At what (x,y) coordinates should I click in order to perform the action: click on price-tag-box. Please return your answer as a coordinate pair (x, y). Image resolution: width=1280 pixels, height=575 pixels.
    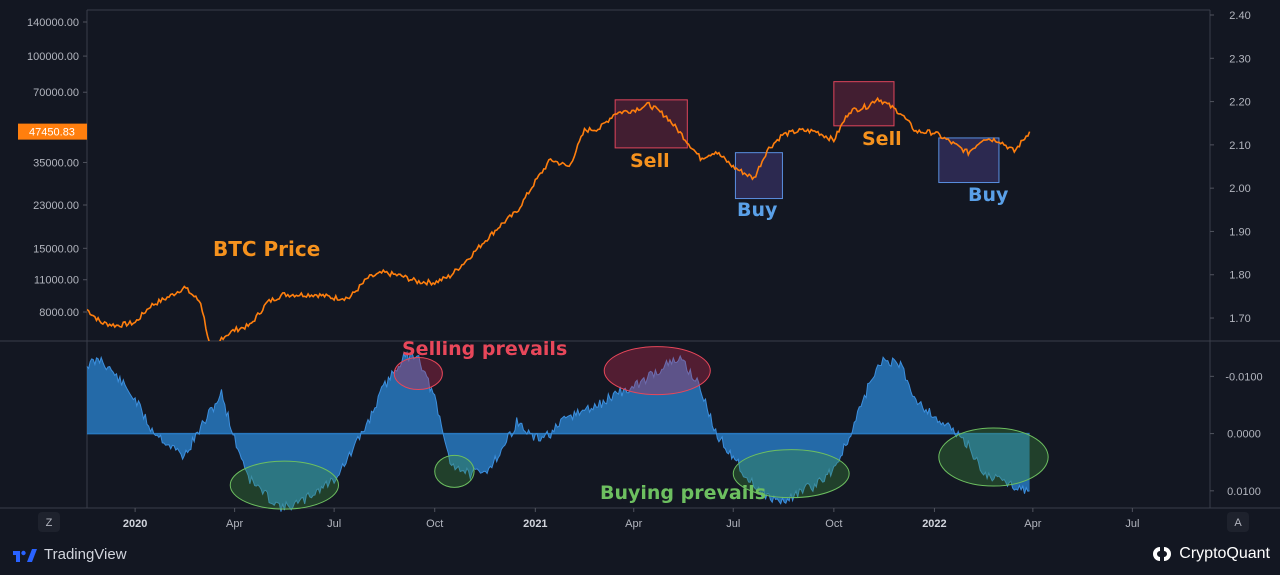
    Looking at the image, I should click on (52, 131).